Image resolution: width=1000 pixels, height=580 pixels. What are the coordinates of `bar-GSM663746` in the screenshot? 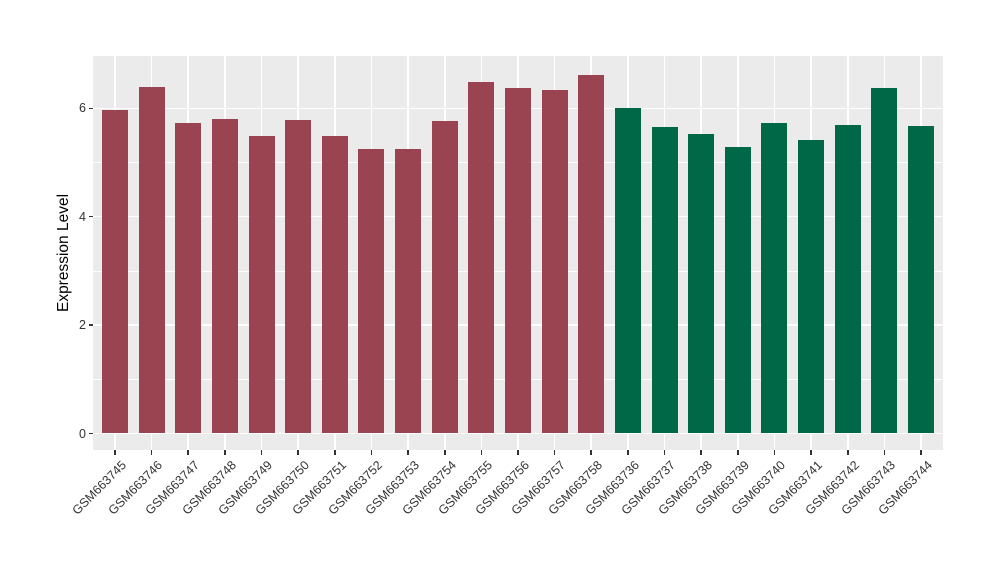 It's located at (151, 260).